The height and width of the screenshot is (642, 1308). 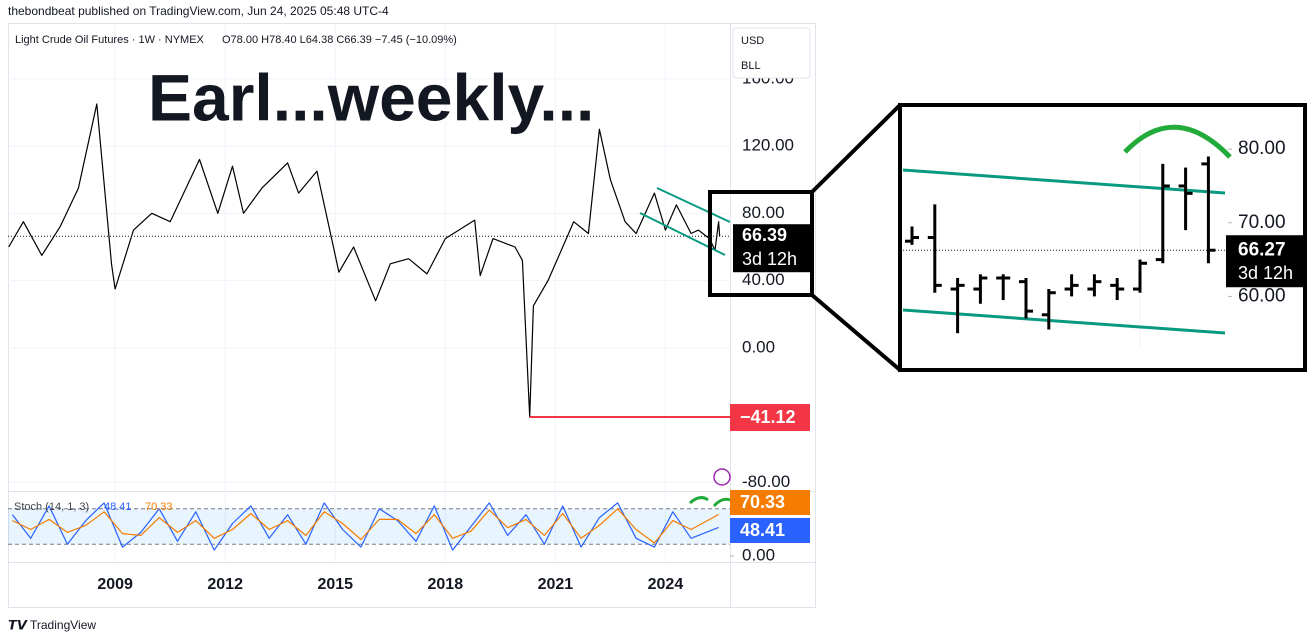 What do you see at coordinates (768, 145) in the screenshot?
I see `y-tick-label: 120.00` at bounding box center [768, 145].